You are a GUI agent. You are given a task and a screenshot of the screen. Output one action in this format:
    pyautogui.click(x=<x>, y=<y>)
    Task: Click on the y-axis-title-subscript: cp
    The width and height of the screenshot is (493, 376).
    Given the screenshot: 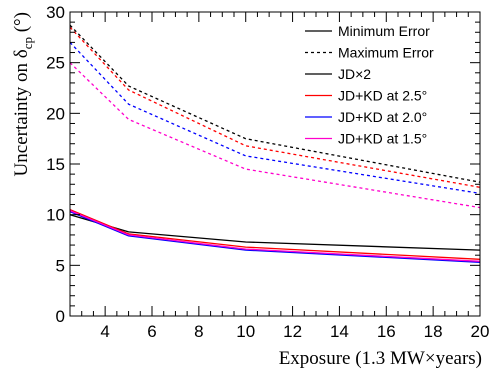 What is the action you would take?
    pyautogui.click(x=27, y=43)
    